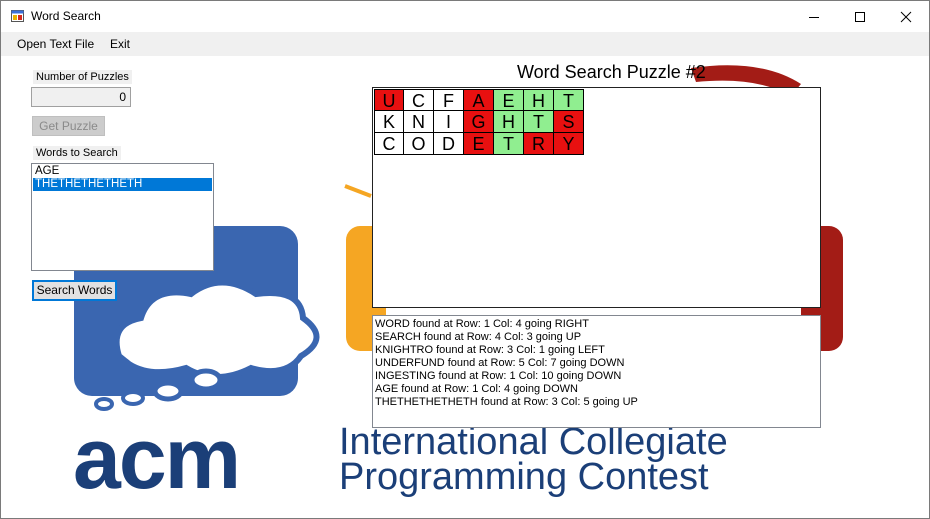 Image resolution: width=930 pixels, height=519 pixels. I want to click on icpc-line-1: International Collegiate, so click(533, 442).